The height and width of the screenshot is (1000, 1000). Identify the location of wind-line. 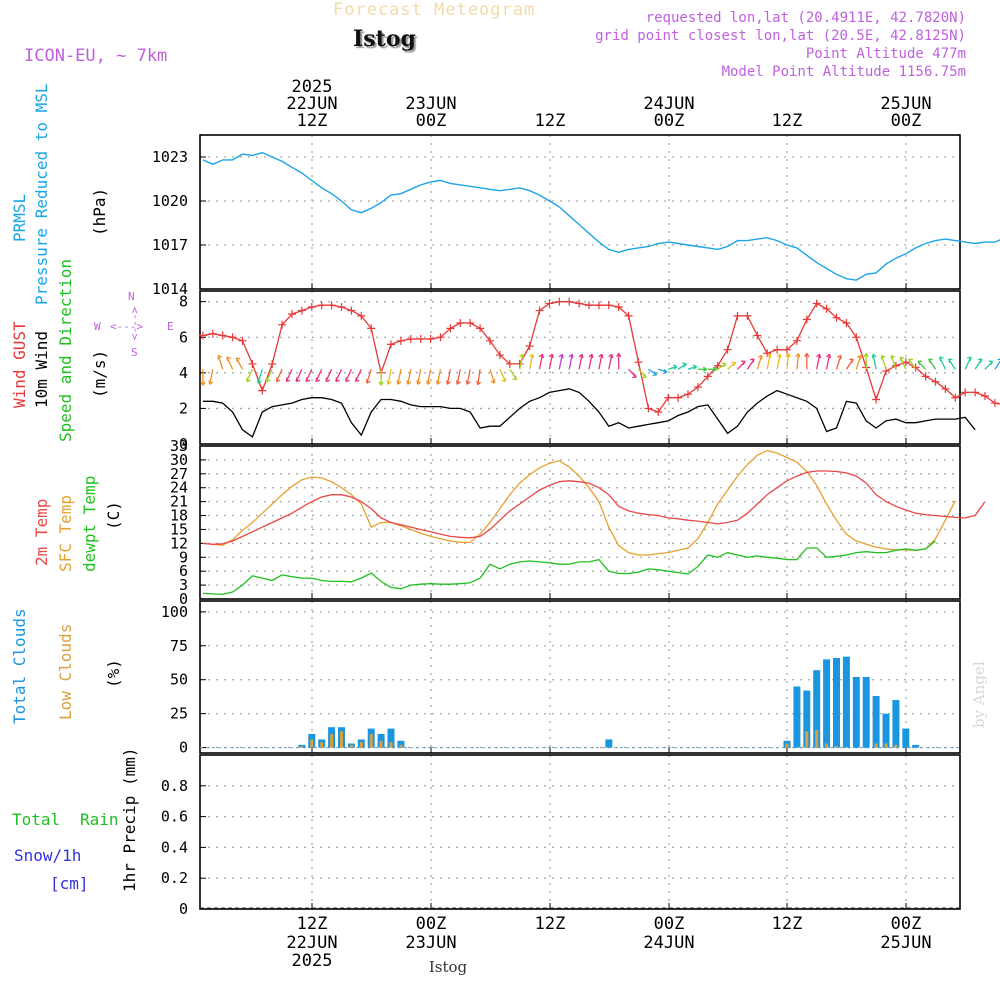
(589, 413).